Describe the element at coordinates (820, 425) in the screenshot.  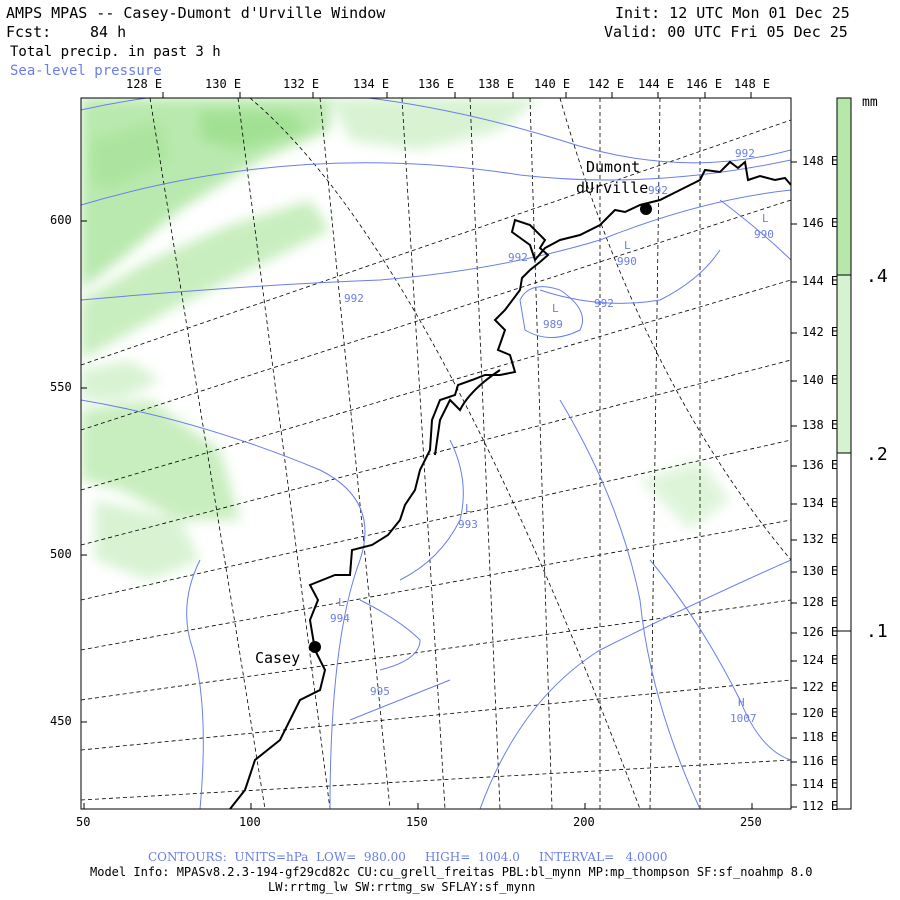
I see `right-tick-label: 138 E` at that location.